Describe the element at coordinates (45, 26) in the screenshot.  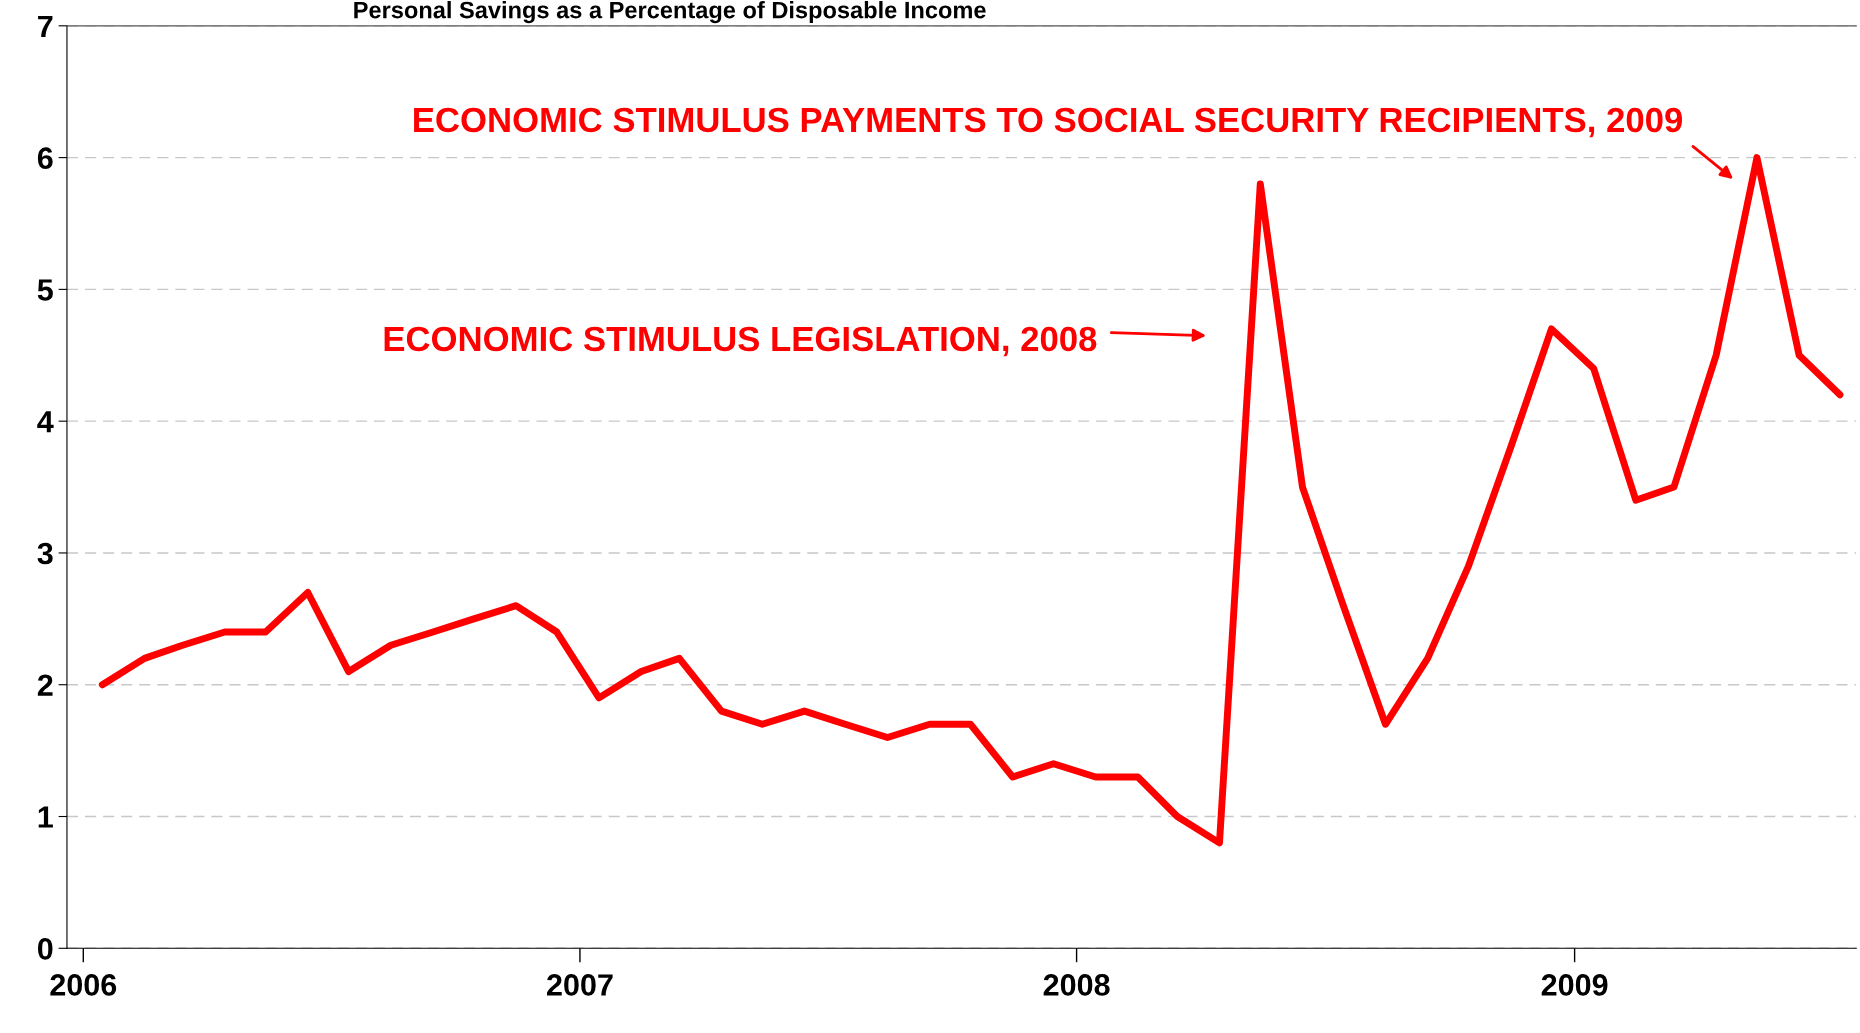
I see `y-tick-label: 7` at that location.